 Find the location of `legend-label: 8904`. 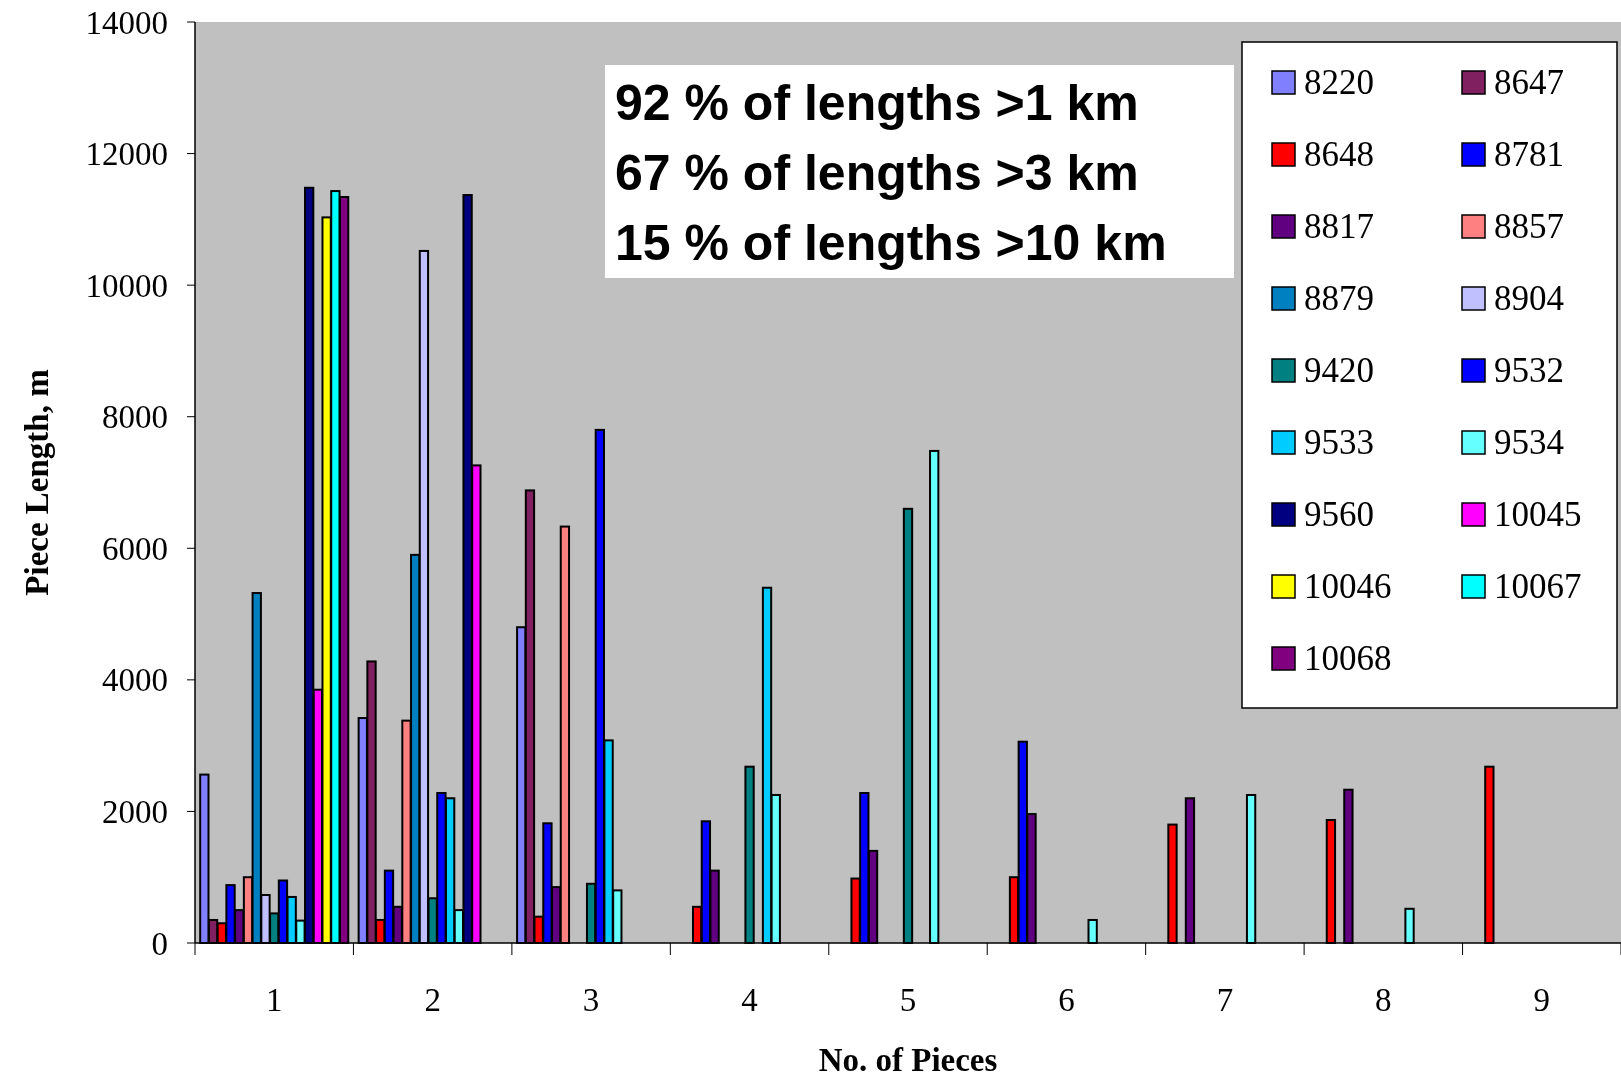

legend-label: 8904 is located at coordinates (1529, 299).